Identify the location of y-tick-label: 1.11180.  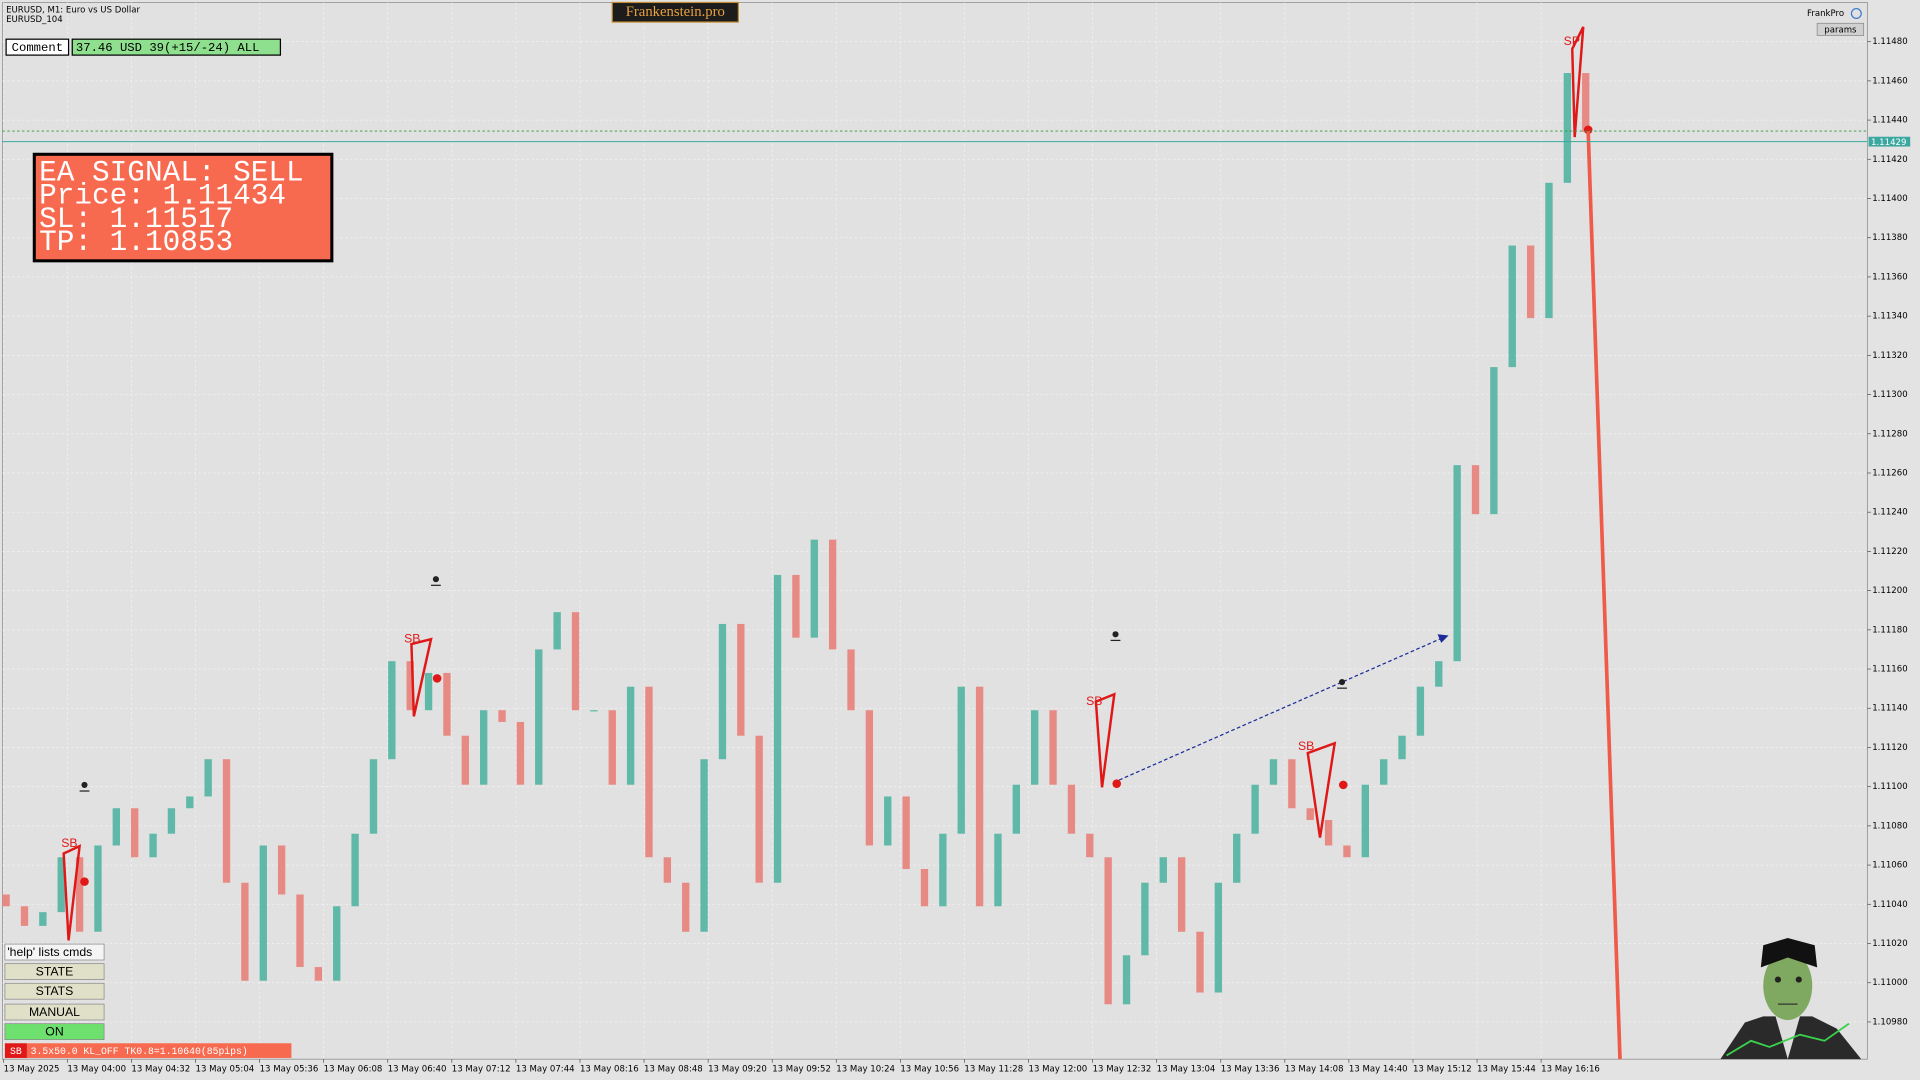
(1889, 630).